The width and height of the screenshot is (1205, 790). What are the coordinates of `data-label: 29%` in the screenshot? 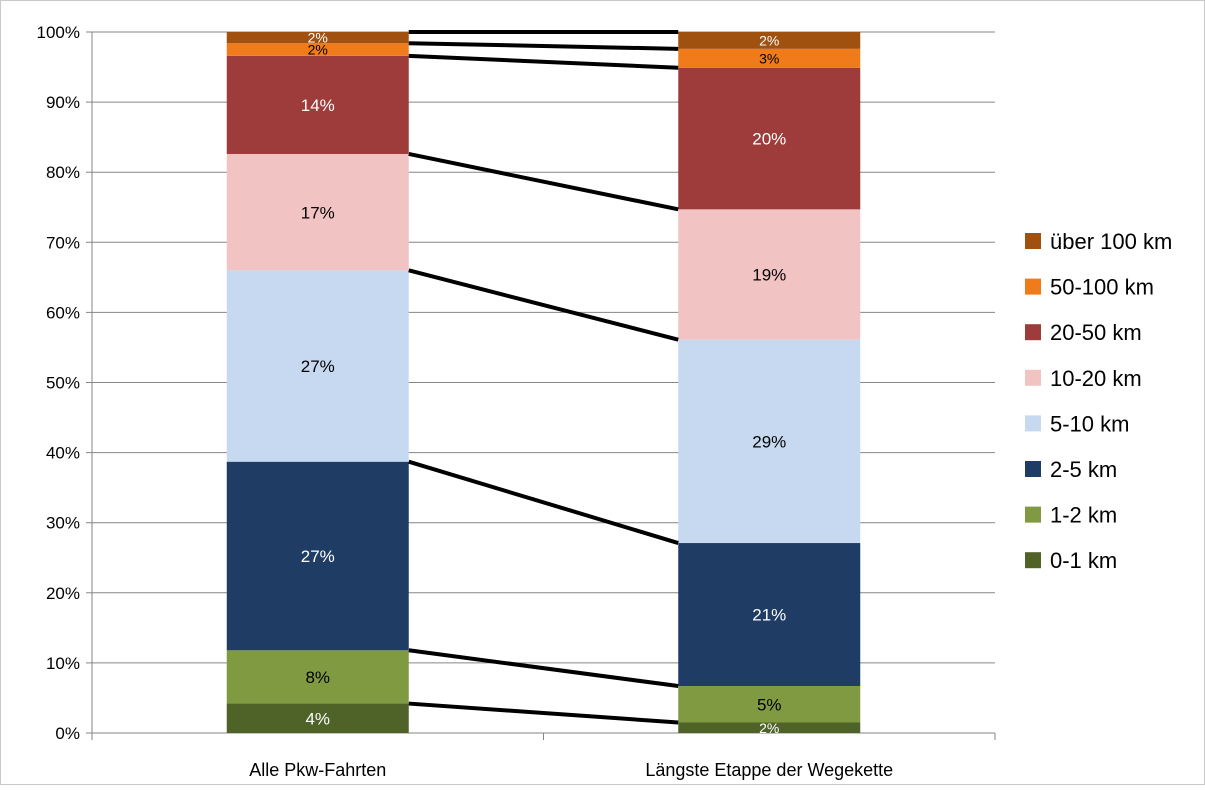 It's located at (769, 442).